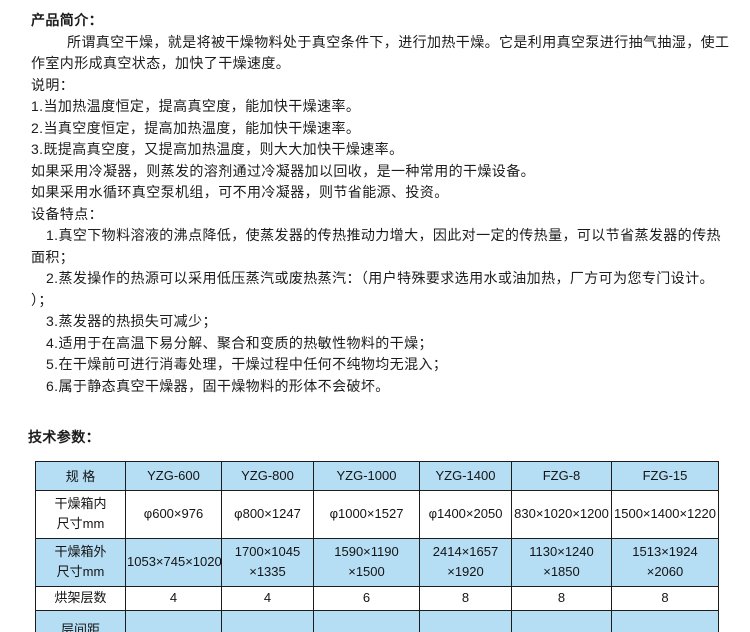 This screenshot has height=632, width=750. Describe the element at coordinates (665, 551) in the screenshot. I see `spec-cell-line: 1513×1924` at that location.